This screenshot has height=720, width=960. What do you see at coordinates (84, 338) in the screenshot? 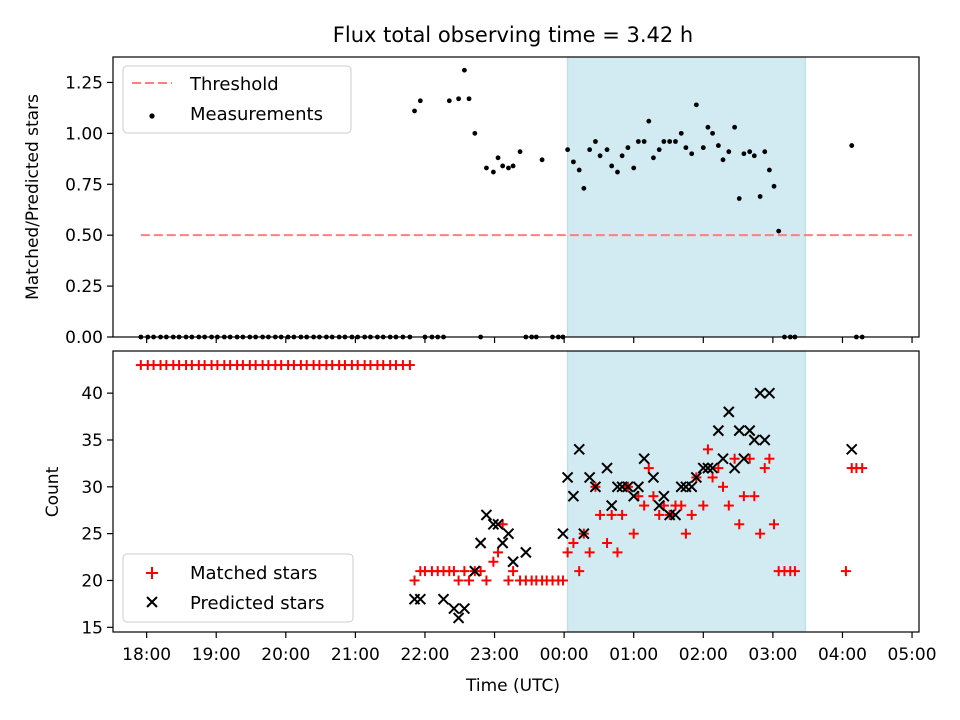
I see `top-y-tick-label: 0.00` at bounding box center [84, 338].